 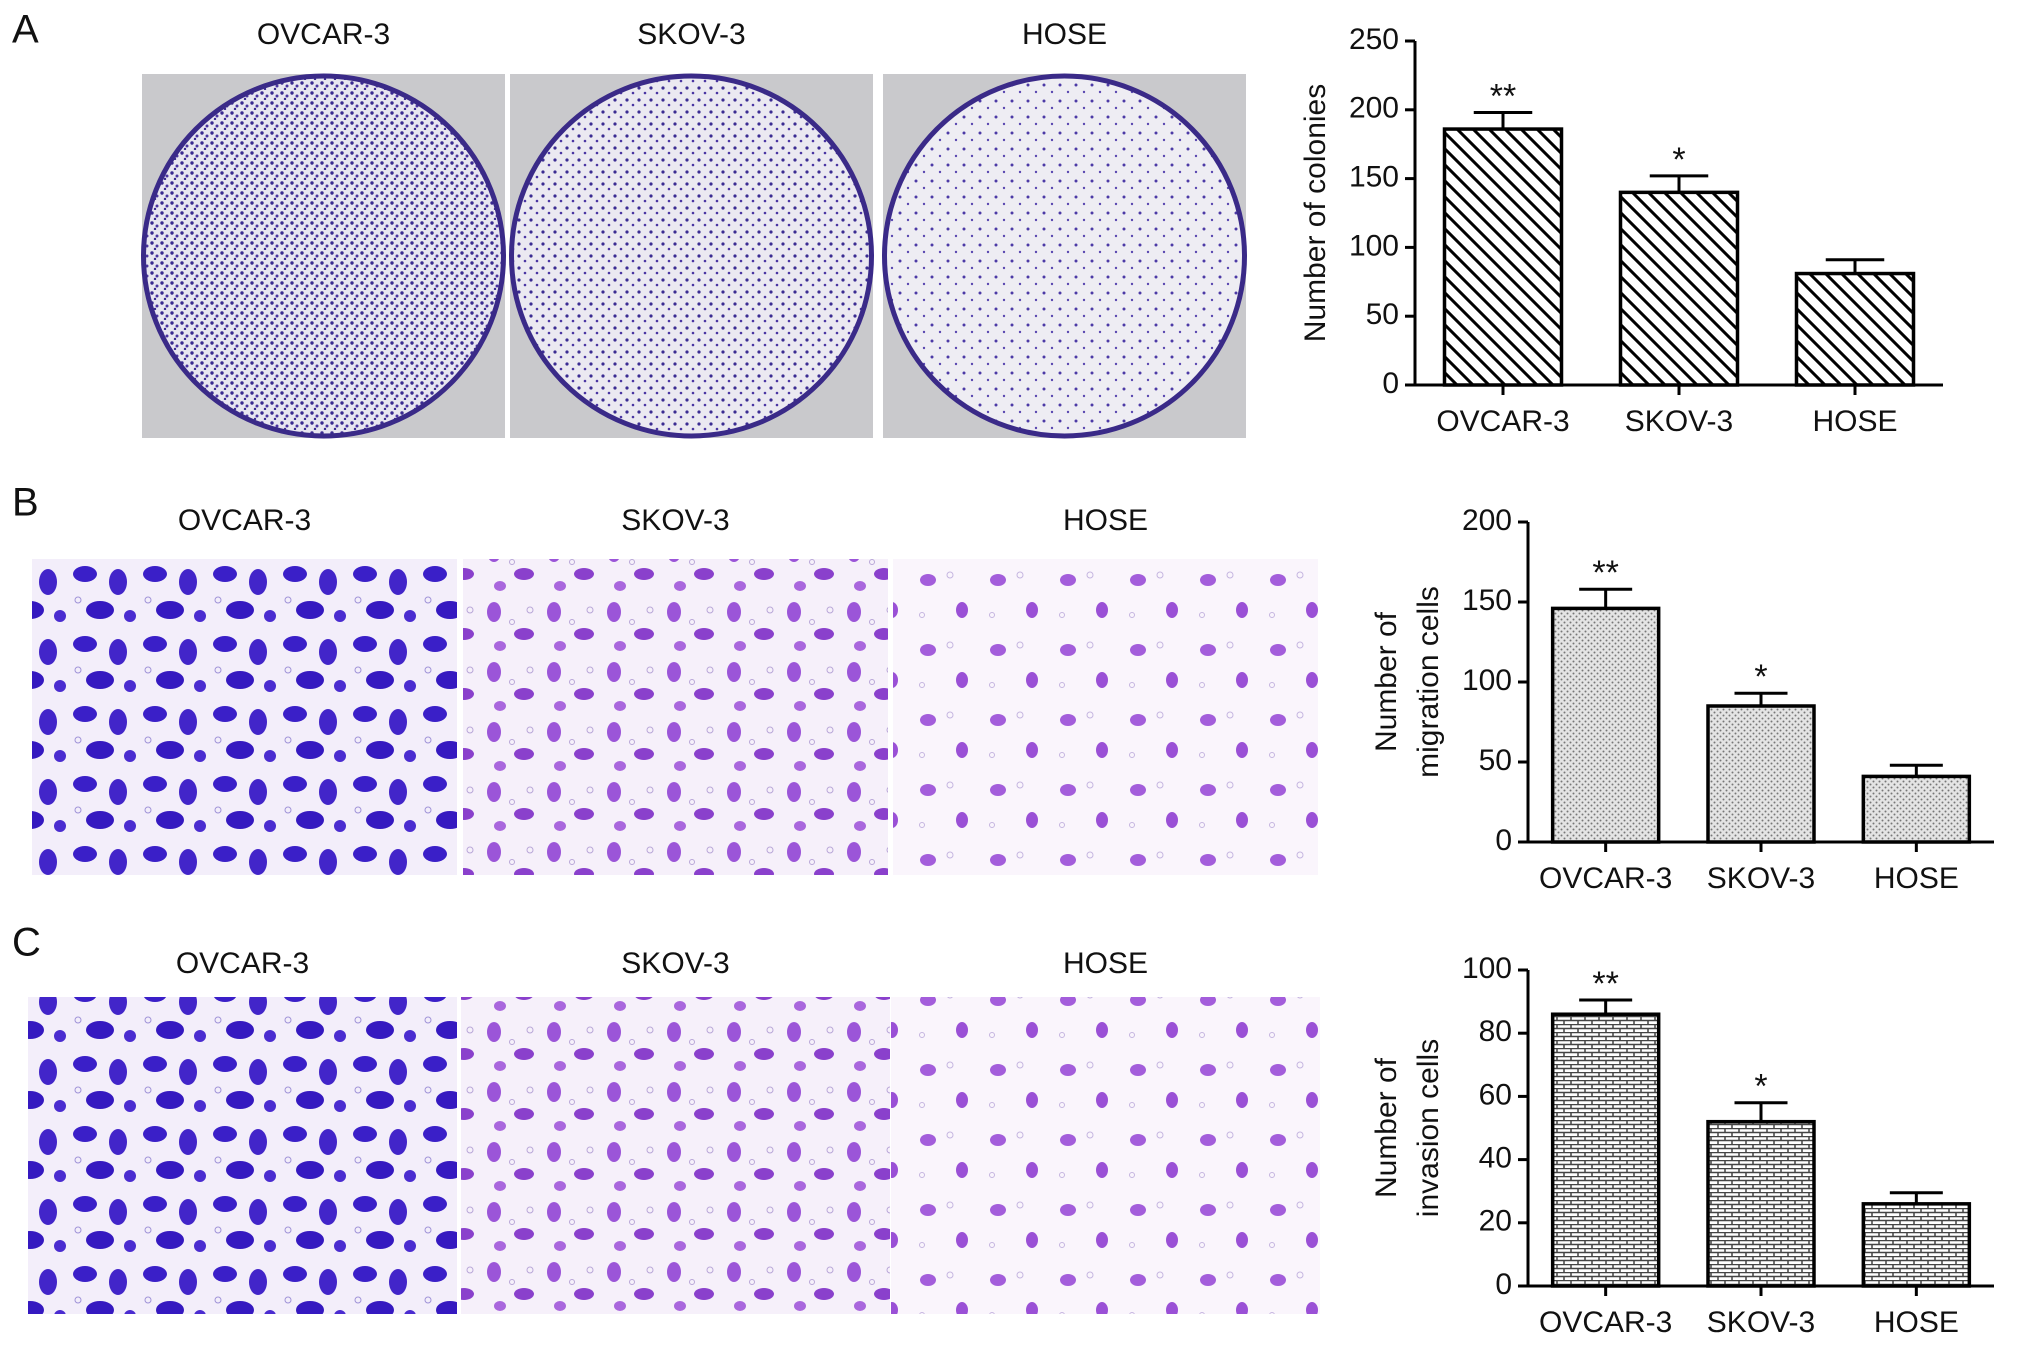 I want to click on y-tick-label: 250, so click(x=1374, y=39).